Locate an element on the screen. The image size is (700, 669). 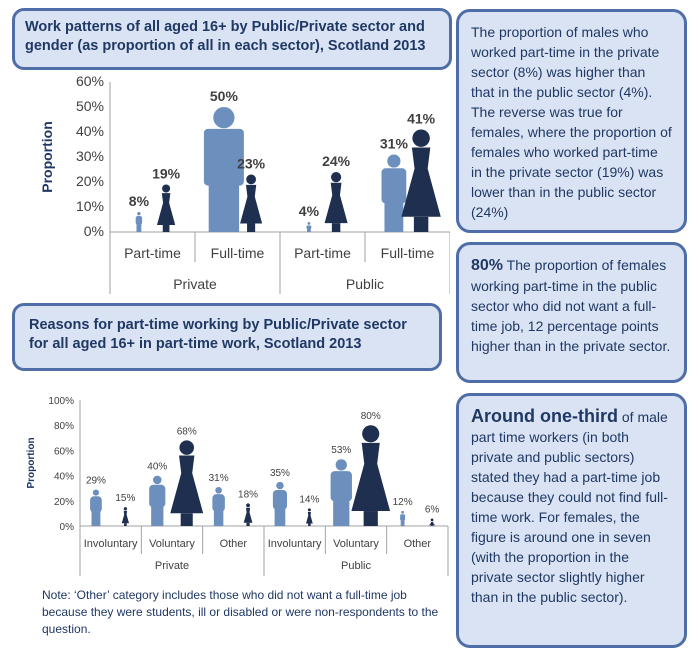
data-label: 19% is located at coordinates (166, 174).